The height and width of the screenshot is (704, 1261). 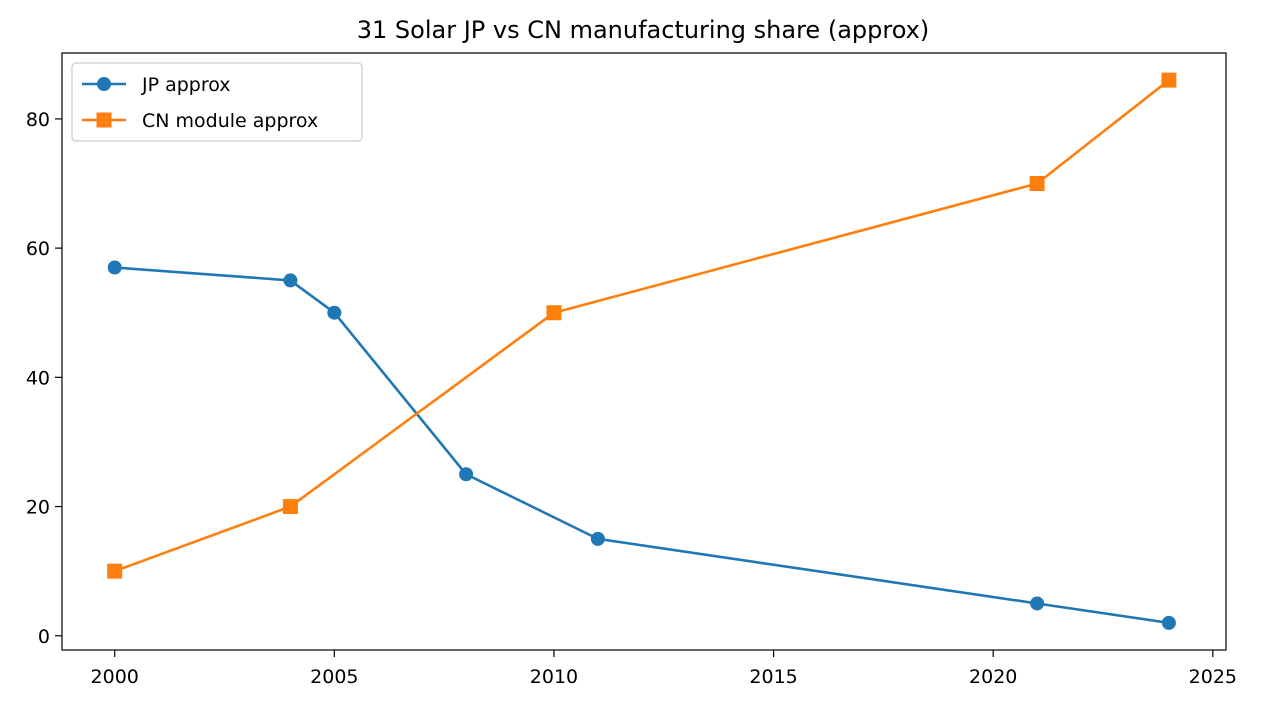 I want to click on x-tick-label: 2000, so click(x=115, y=677).